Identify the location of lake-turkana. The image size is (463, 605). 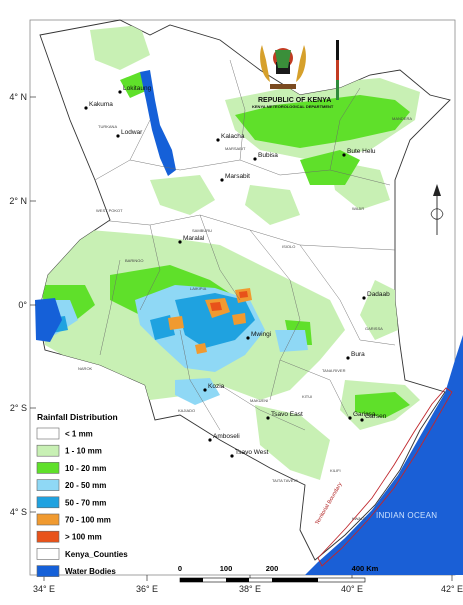
(158, 123).